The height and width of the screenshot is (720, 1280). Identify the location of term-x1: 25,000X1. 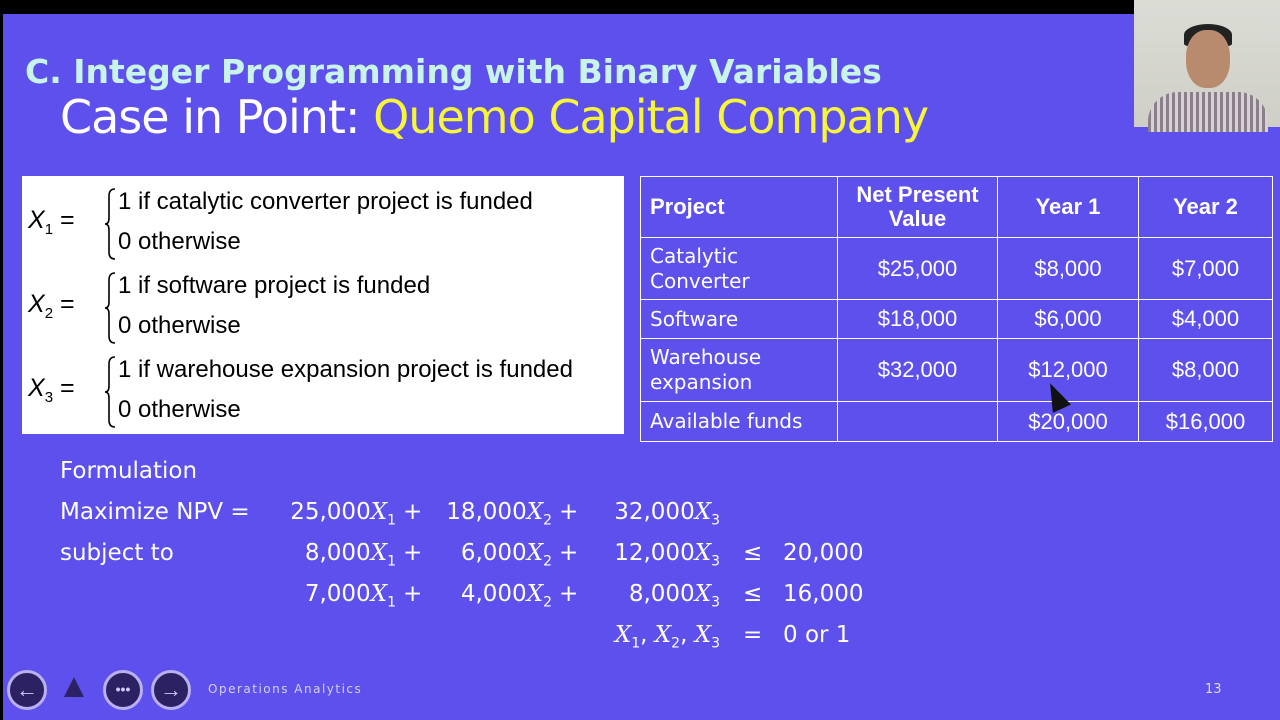
(343, 514).